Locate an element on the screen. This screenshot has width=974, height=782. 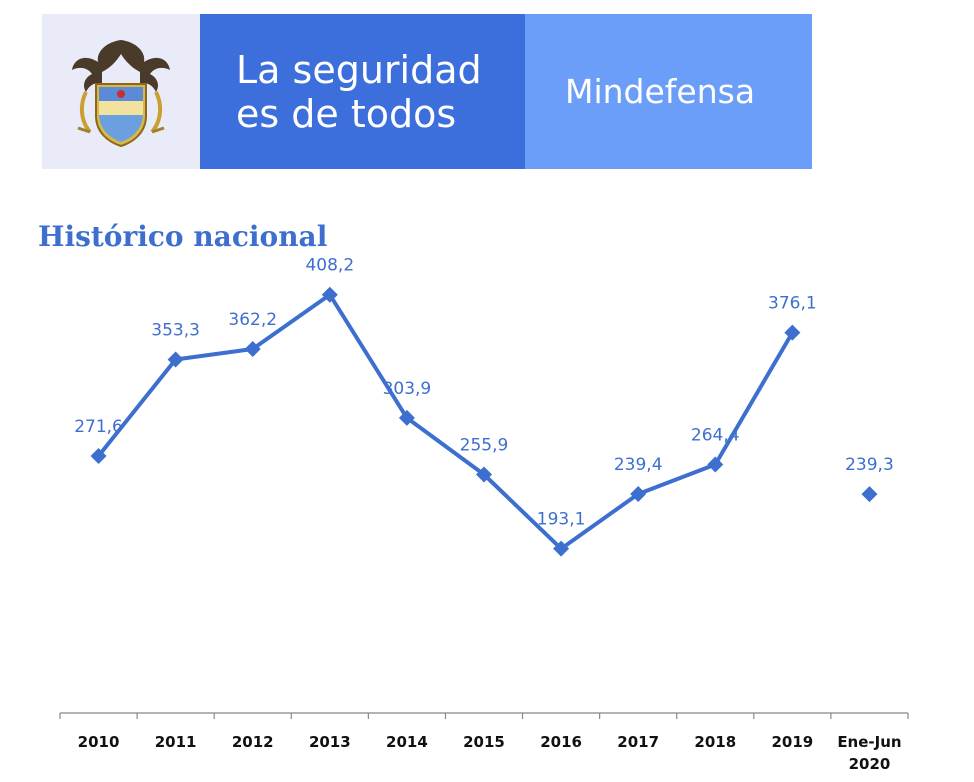
chart-title: Histórico nacional is located at coordinates (183, 236).